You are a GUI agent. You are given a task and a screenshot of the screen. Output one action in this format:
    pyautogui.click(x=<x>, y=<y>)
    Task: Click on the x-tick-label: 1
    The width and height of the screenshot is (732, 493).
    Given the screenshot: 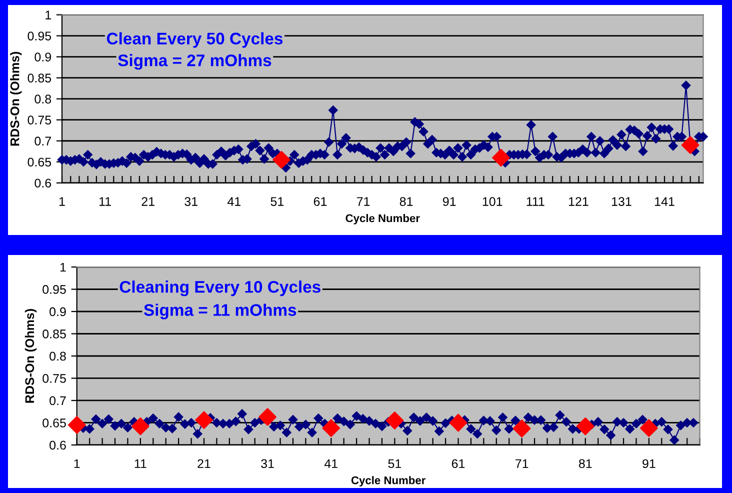 What is the action you would take?
    pyautogui.click(x=77, y=463)
    